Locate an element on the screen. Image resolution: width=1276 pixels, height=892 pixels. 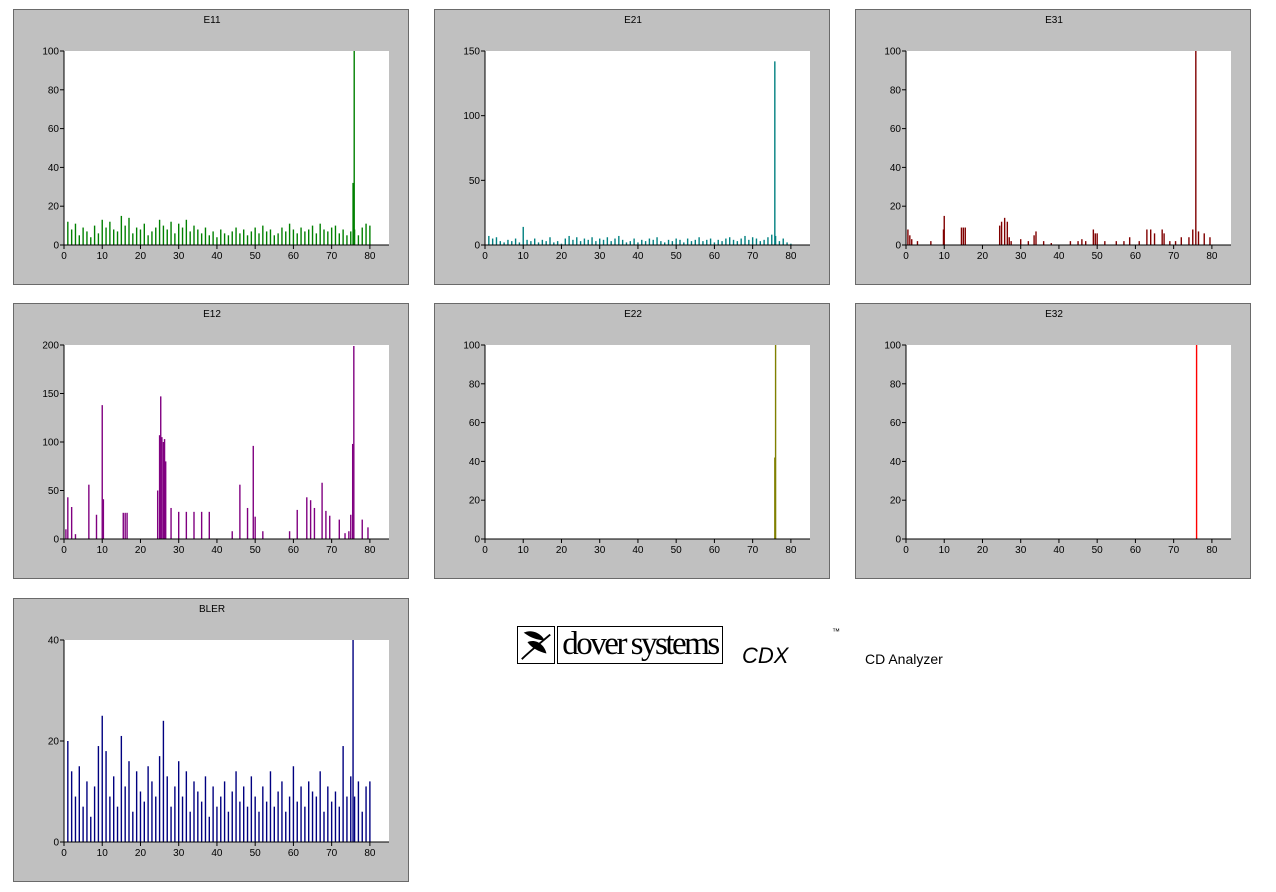
y-tick-label: 50 is located at coordinates (475, 181).